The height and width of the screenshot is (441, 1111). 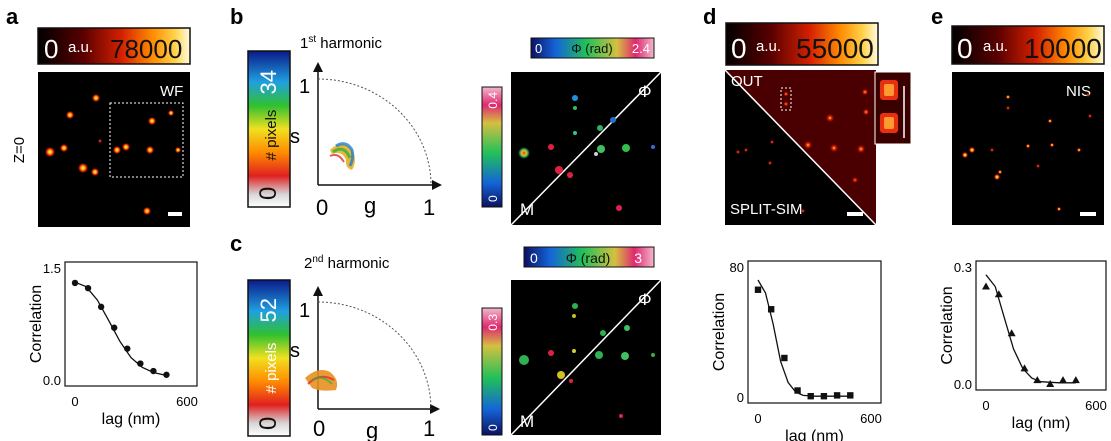 What do you see at coordinates (1088, 214) in the screenshot?
I see `image-e-scalebar` at bounding box center [1088, 214].